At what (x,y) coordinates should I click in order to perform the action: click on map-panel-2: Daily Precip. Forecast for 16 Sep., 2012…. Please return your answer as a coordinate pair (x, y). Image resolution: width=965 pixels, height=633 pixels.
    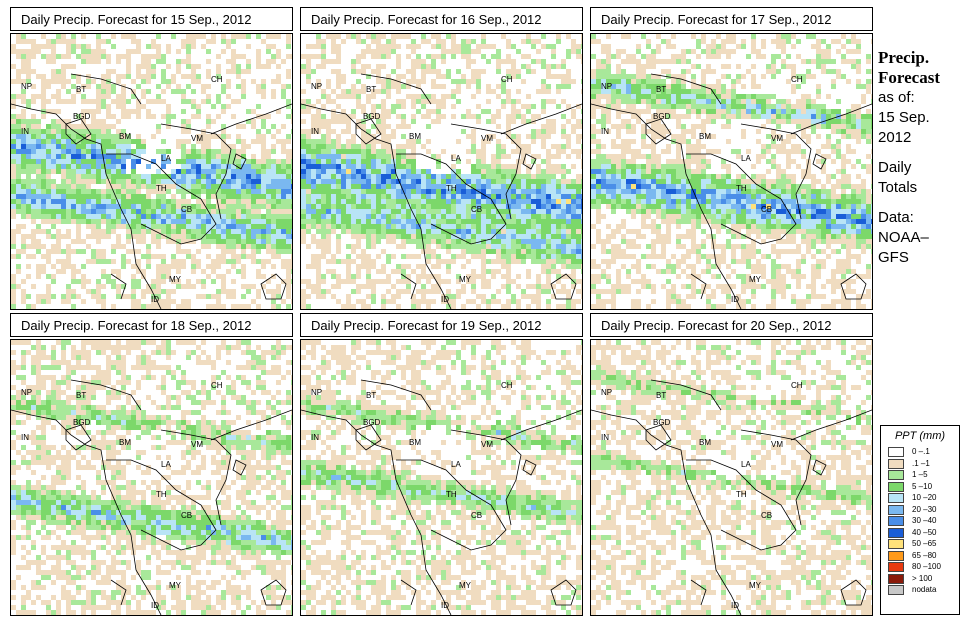
    Looking at the image, I should click on (441, 158).